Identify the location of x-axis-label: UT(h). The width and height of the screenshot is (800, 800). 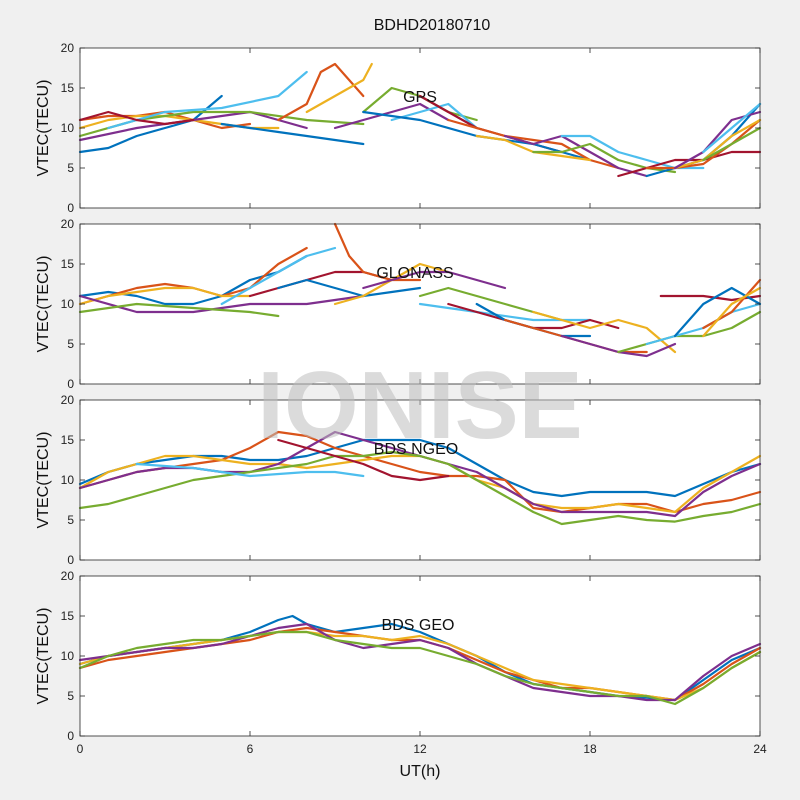
(420, 771).